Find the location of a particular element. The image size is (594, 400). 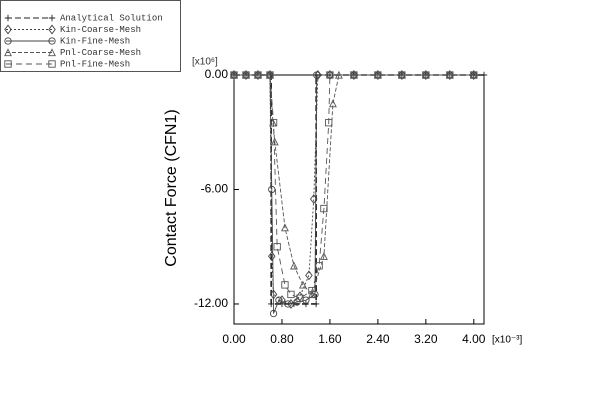

y-tick-label: -12.00 is located at coordinates (211, 303).